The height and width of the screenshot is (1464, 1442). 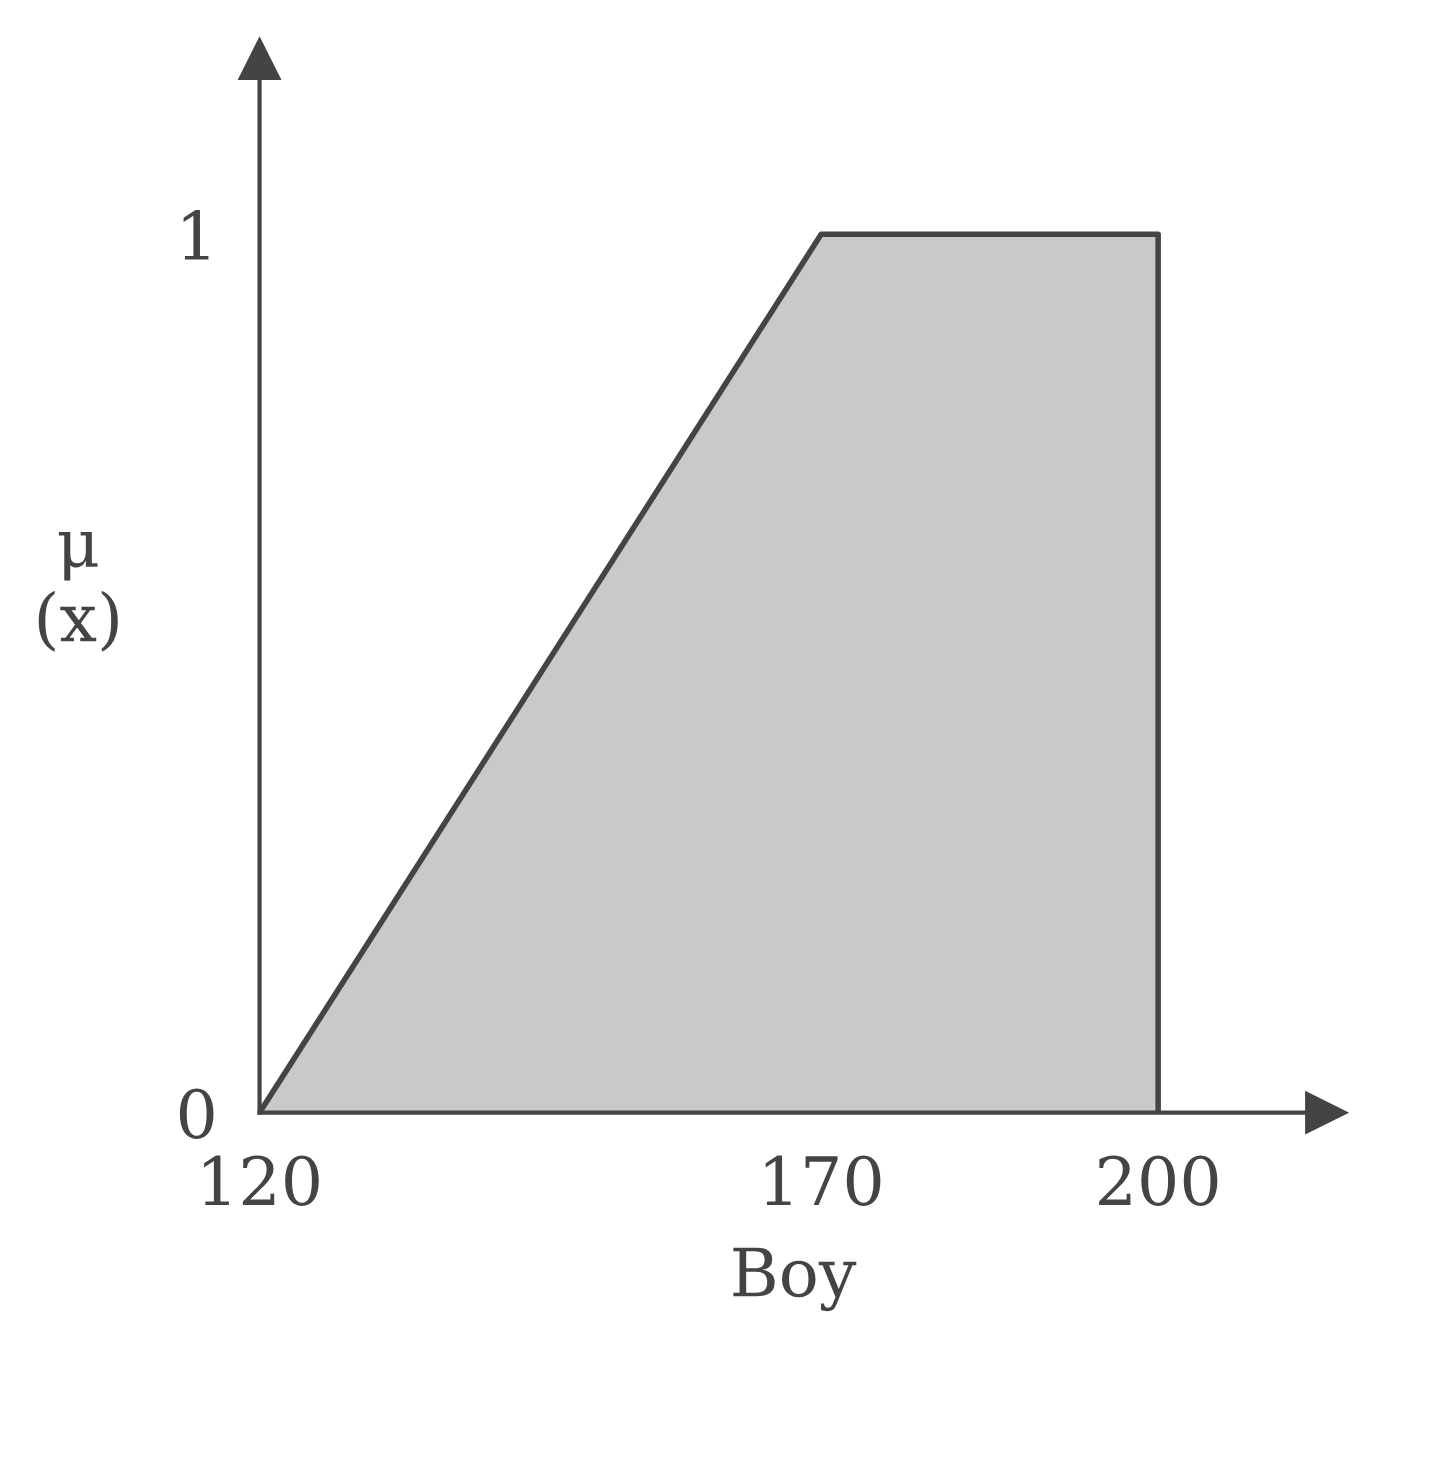 I want to click on x-axis-title: Boy, so click(x=795, y=1279).